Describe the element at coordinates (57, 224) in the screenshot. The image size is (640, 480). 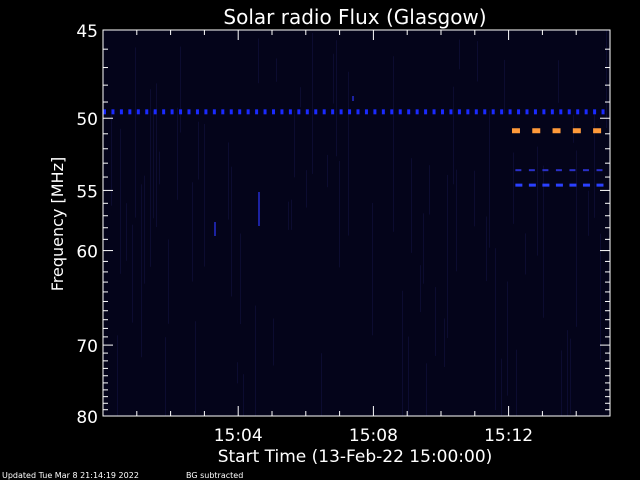
I see `y-axis-label: Frequency [MHz]` at that location.